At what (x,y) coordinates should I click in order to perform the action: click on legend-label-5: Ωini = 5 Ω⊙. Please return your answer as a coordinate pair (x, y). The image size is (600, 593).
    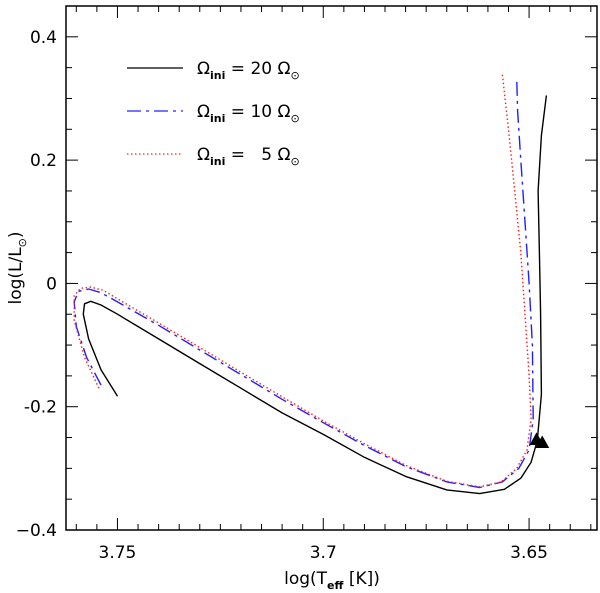
    Looking at the image, I should click on (248, 156).